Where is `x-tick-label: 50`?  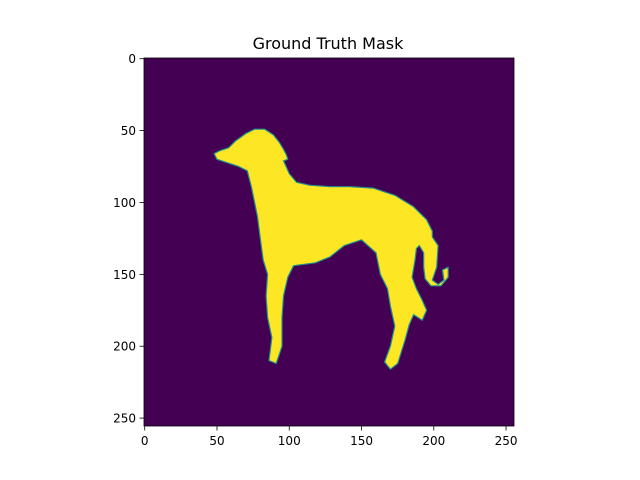 x-tick-label: 50 is located at coordinates (216, 441).